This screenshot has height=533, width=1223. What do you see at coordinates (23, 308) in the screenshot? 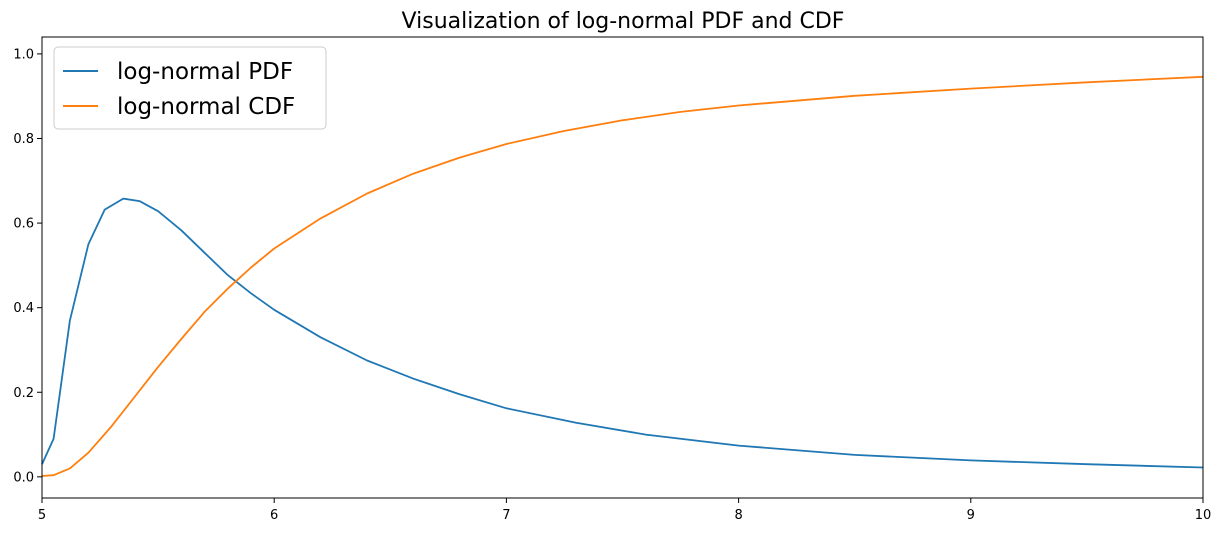
I see `y-tick-label: 0.4` at bounding box center [23, 308].